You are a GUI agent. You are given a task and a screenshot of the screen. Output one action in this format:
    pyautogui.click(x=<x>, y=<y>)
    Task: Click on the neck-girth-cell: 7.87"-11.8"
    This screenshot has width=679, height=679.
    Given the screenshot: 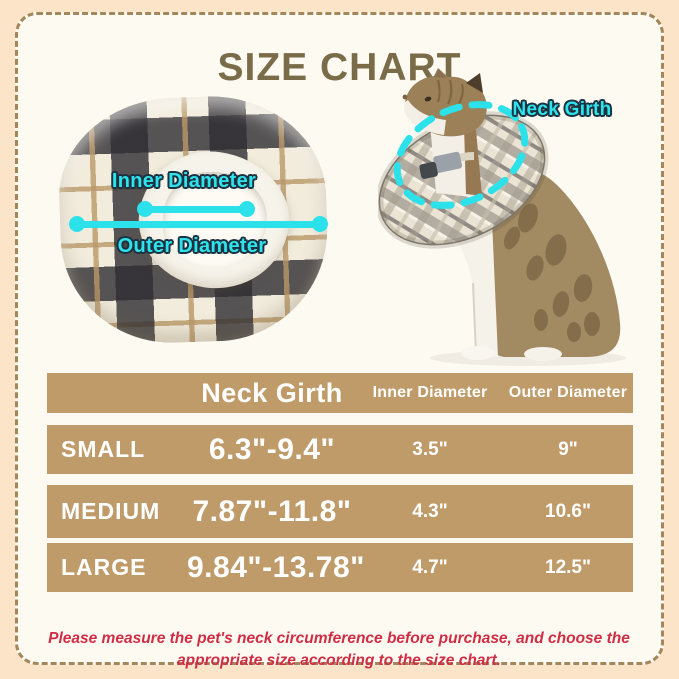 What is the action you would take?
    pyautogui.click(x=272, y=511)
    